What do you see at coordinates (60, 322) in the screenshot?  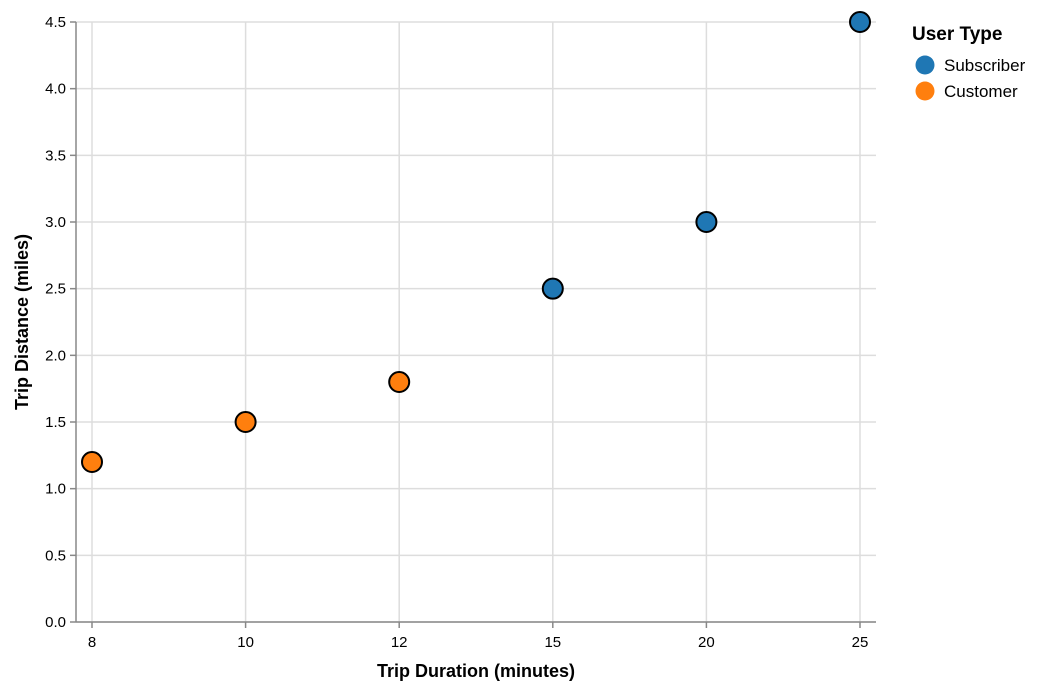 I see `y-axis-ticks: 0.0 0.5 1.0 1.5 2.0 2.5 3.0 3.5 4.0 4.5` at bounding box center [60, 322].